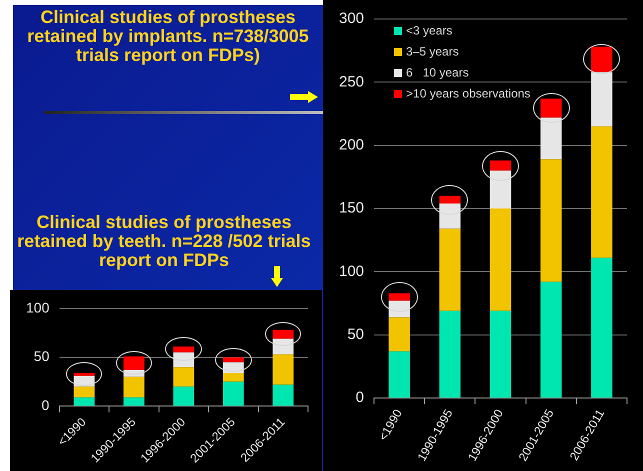 This screenshot has width=643, height=471. What do you see at coordinates (432, 51) in the screenshot?
I see `legend-label: 3–5 years` at bounding box center [432, 51].